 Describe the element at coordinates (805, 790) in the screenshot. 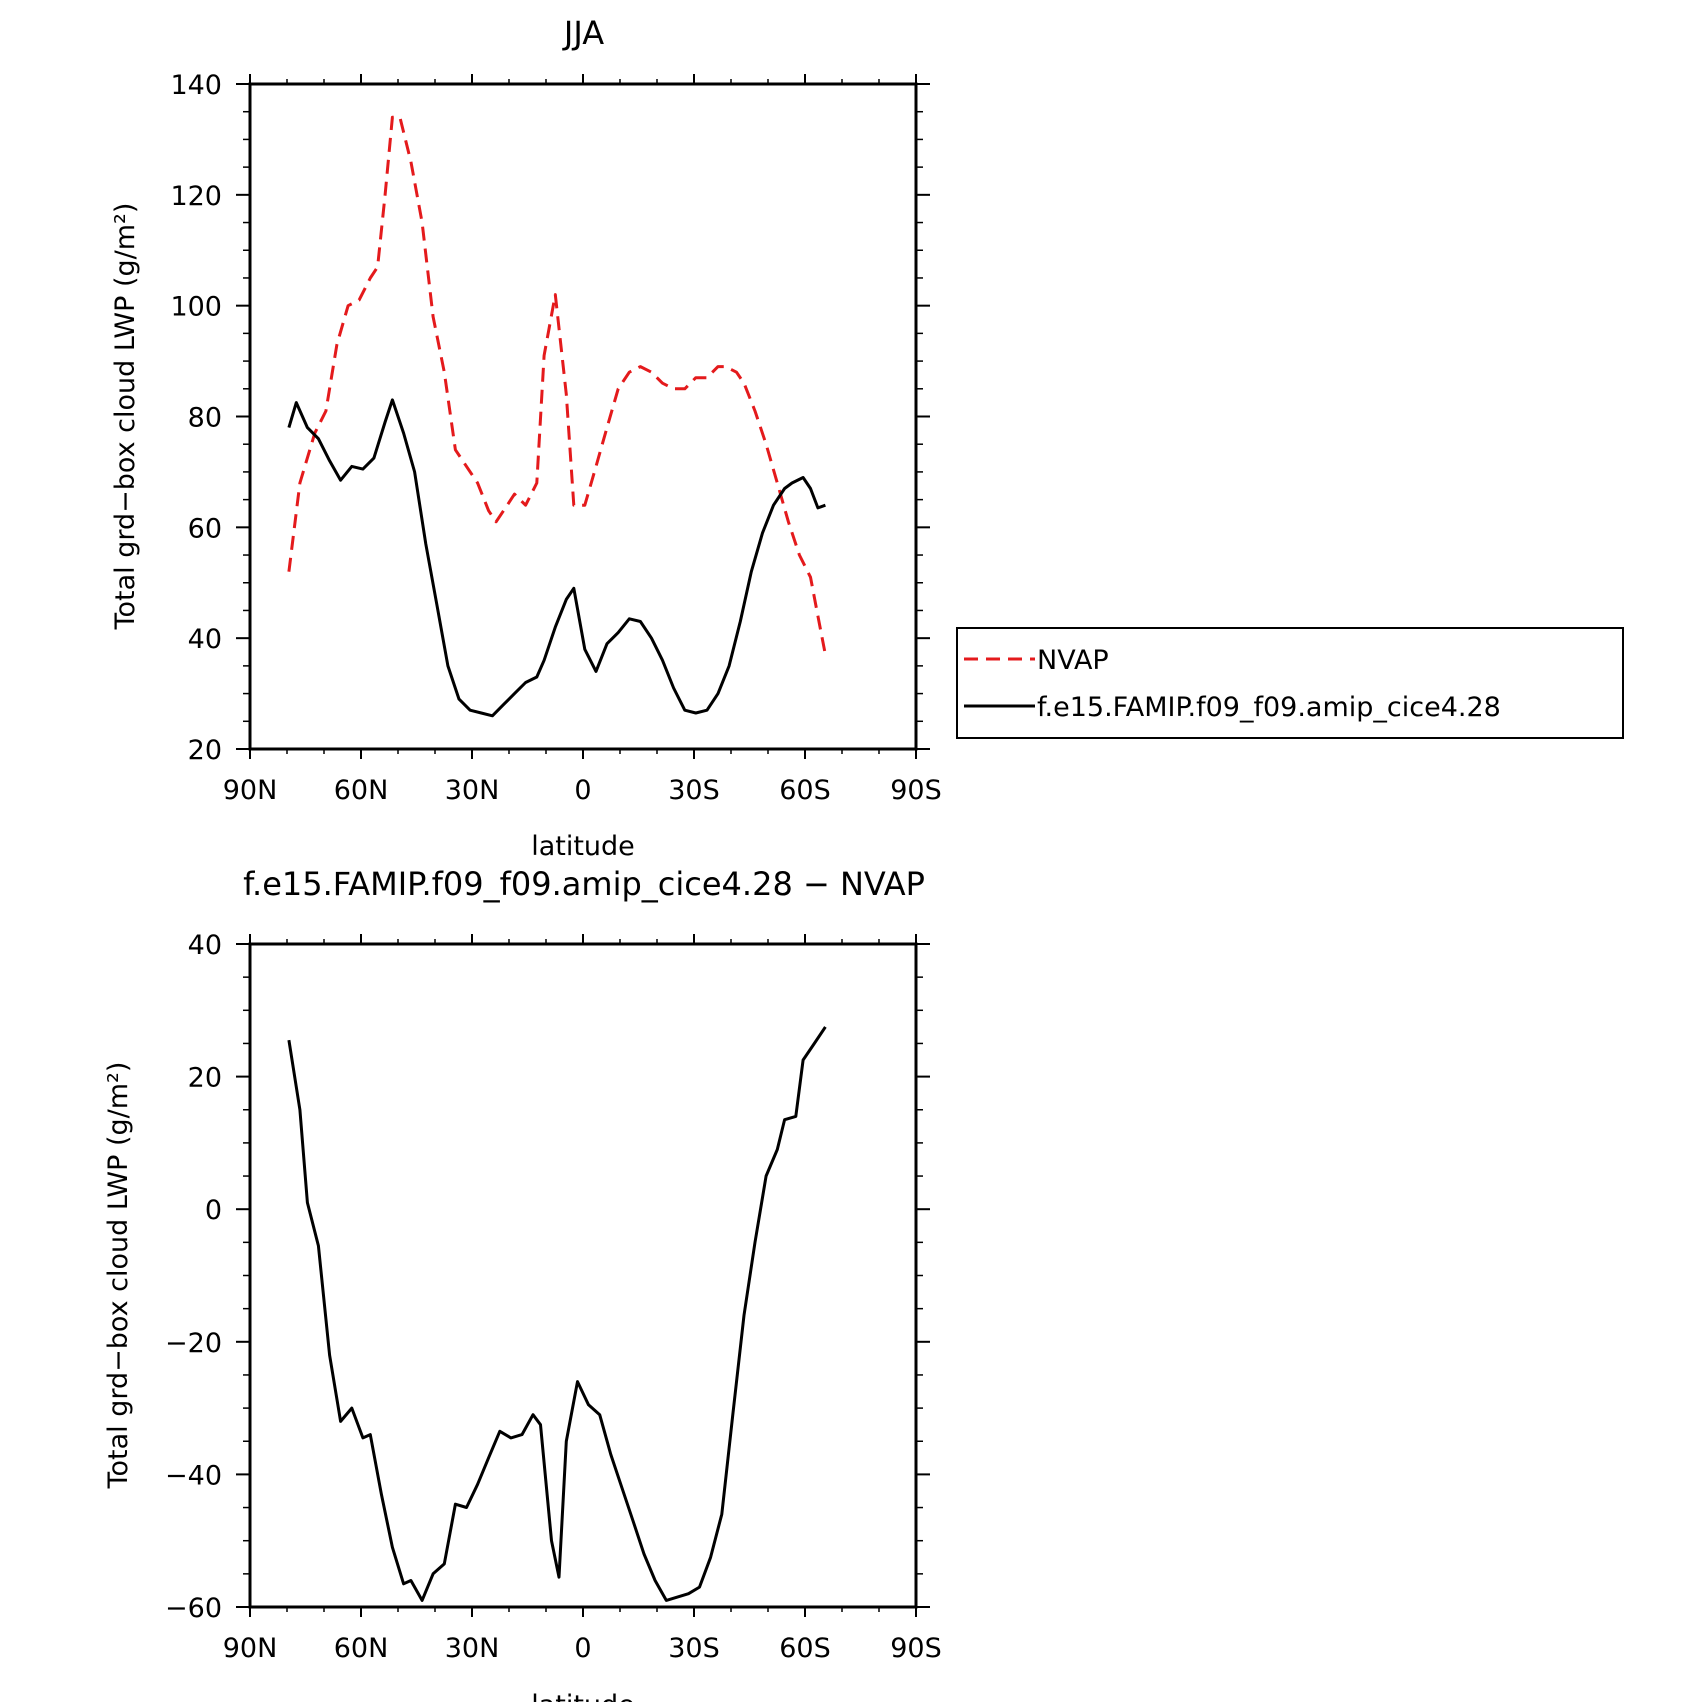

I see `top-x-tick-label: 60S` at that location.